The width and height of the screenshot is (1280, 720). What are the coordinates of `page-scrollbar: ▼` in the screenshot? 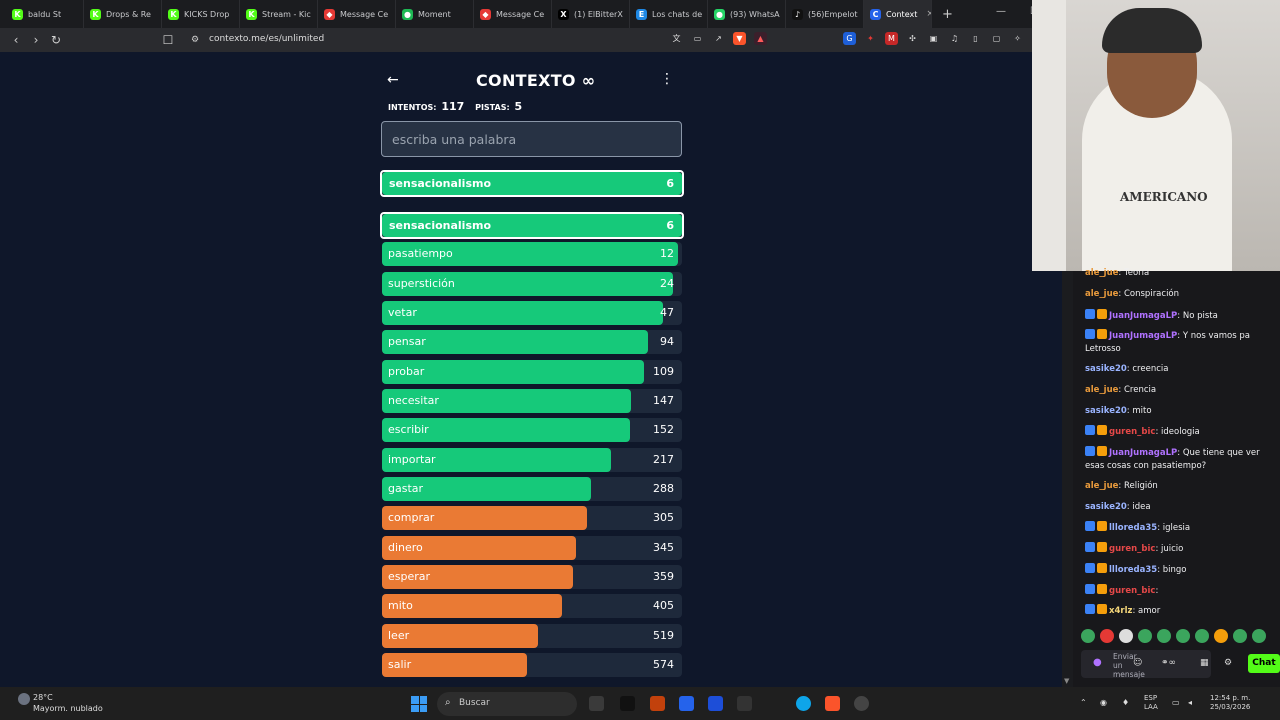 It's located at (1067, 369).